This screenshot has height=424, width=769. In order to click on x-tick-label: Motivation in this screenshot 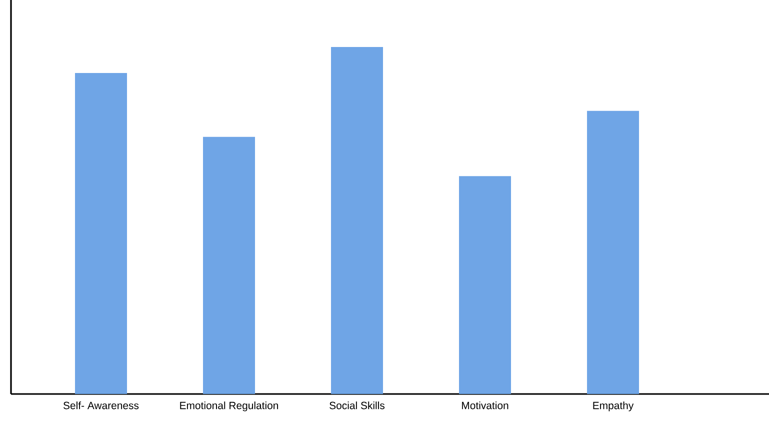, I will do `click(485, 406)`.